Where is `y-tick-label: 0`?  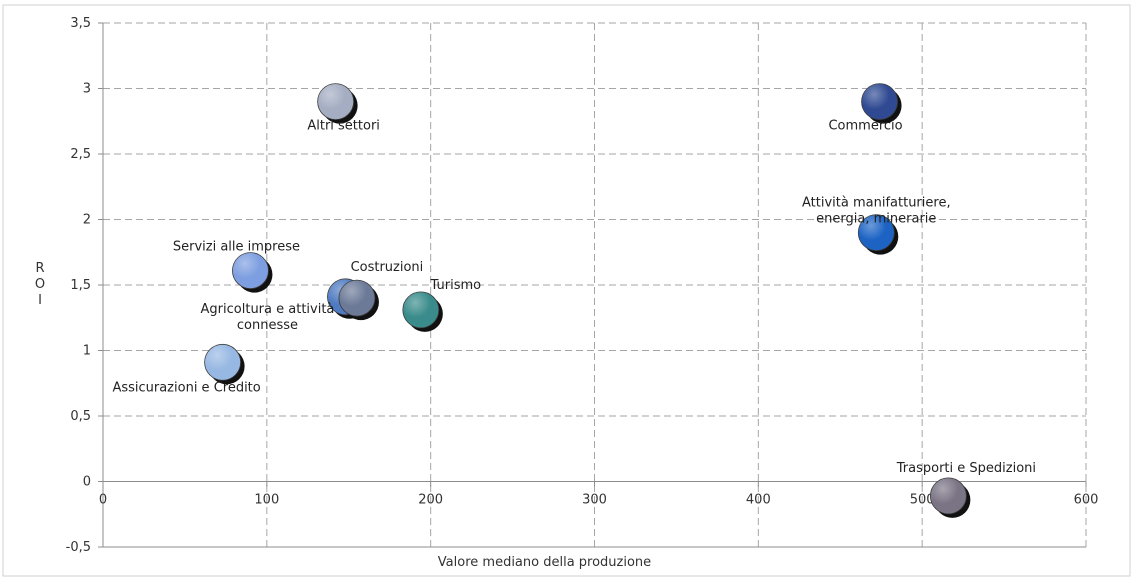 y-tick-label: 0 is located at coordinates (87, 482).